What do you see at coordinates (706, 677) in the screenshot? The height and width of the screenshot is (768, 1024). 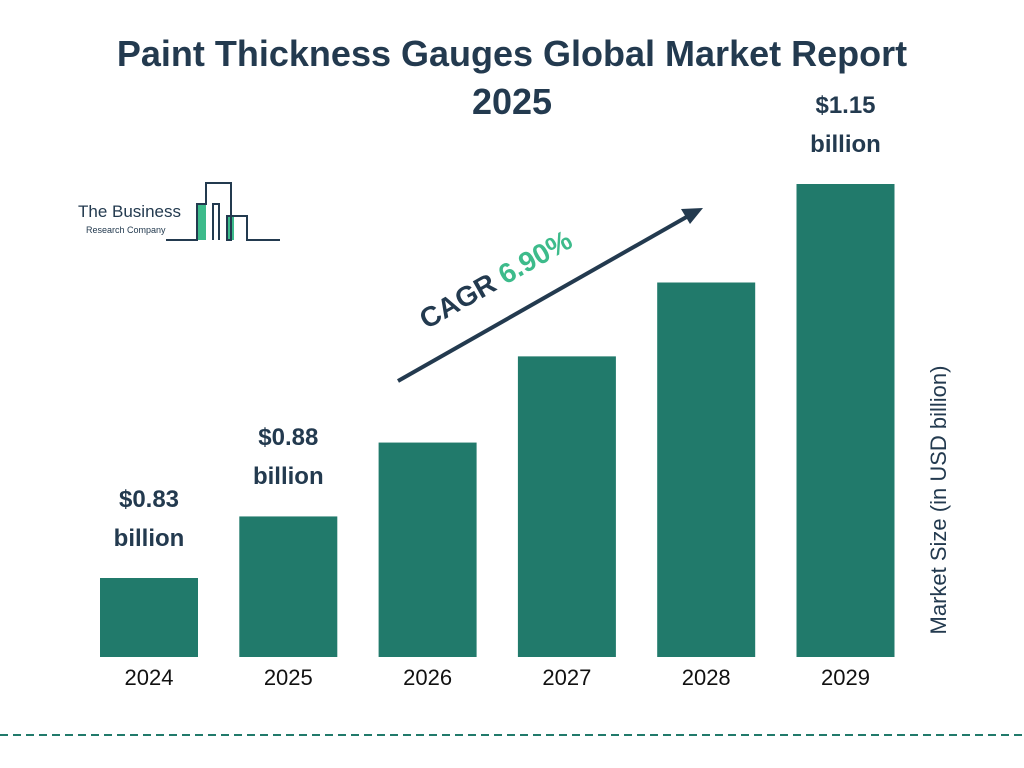 I see `x-tick-label: 2028` at bounding box center [706, 677].